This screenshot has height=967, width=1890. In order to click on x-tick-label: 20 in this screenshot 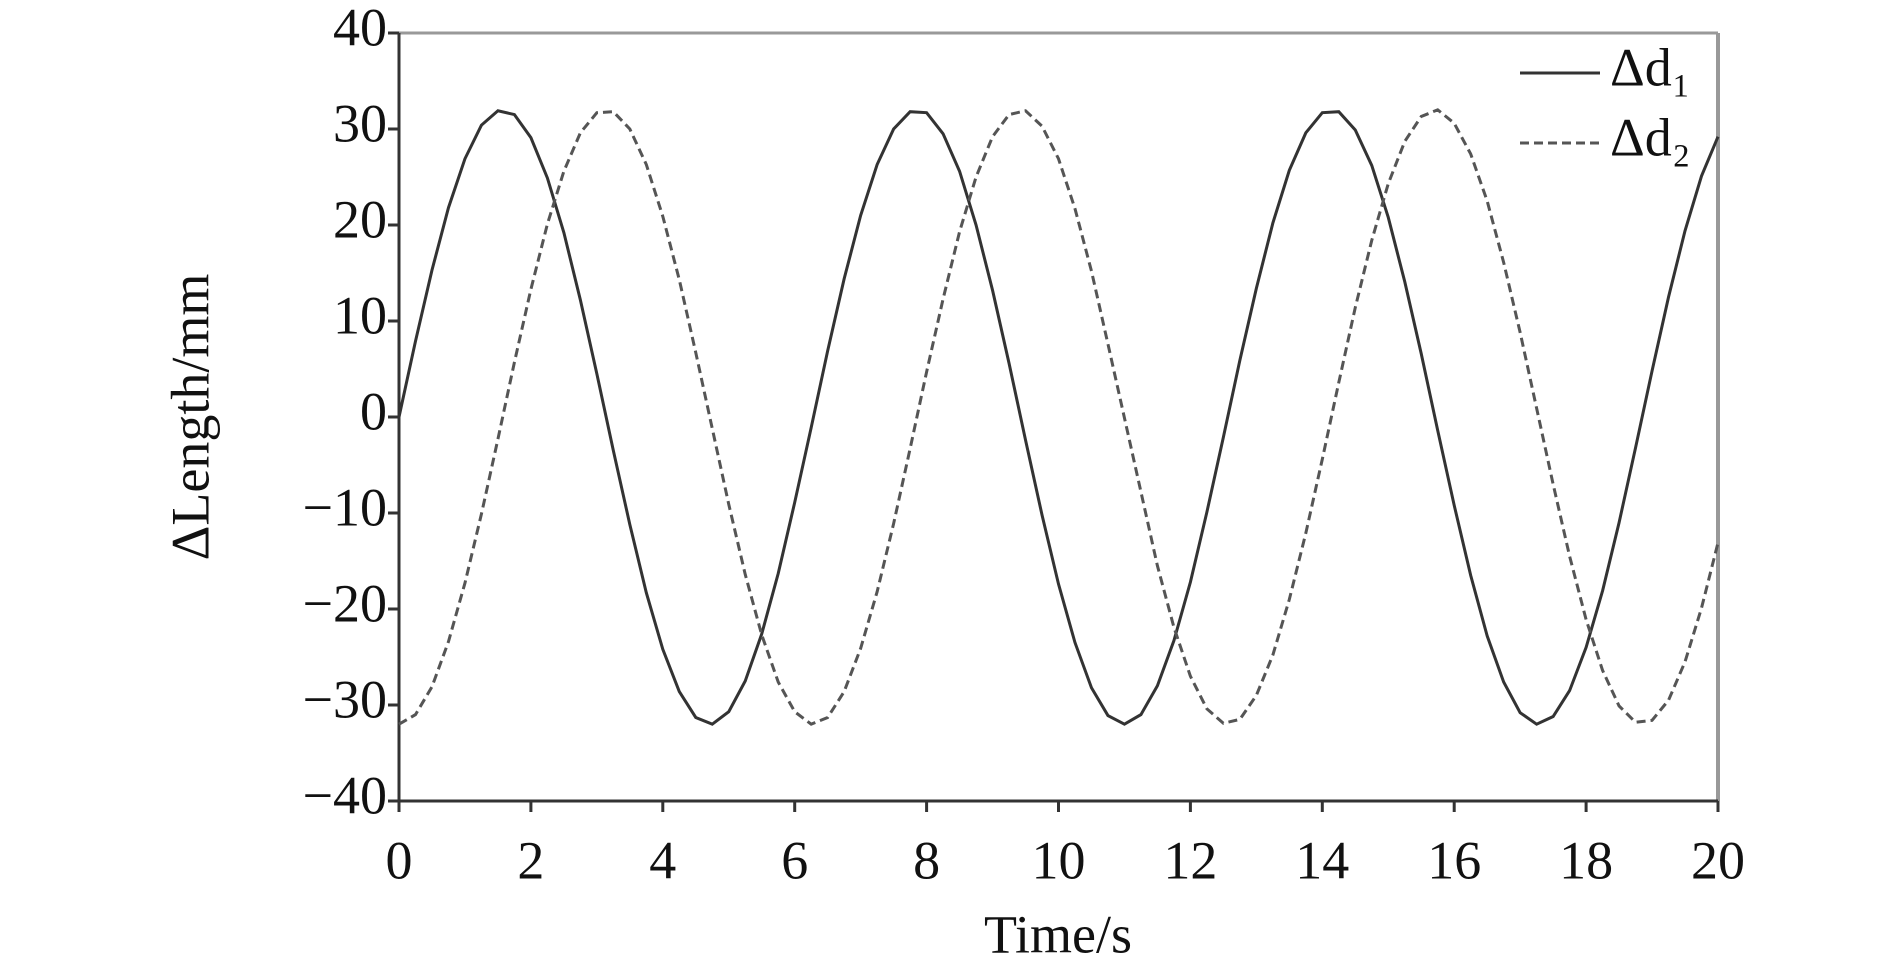, I will do `click(1718, 860)`.